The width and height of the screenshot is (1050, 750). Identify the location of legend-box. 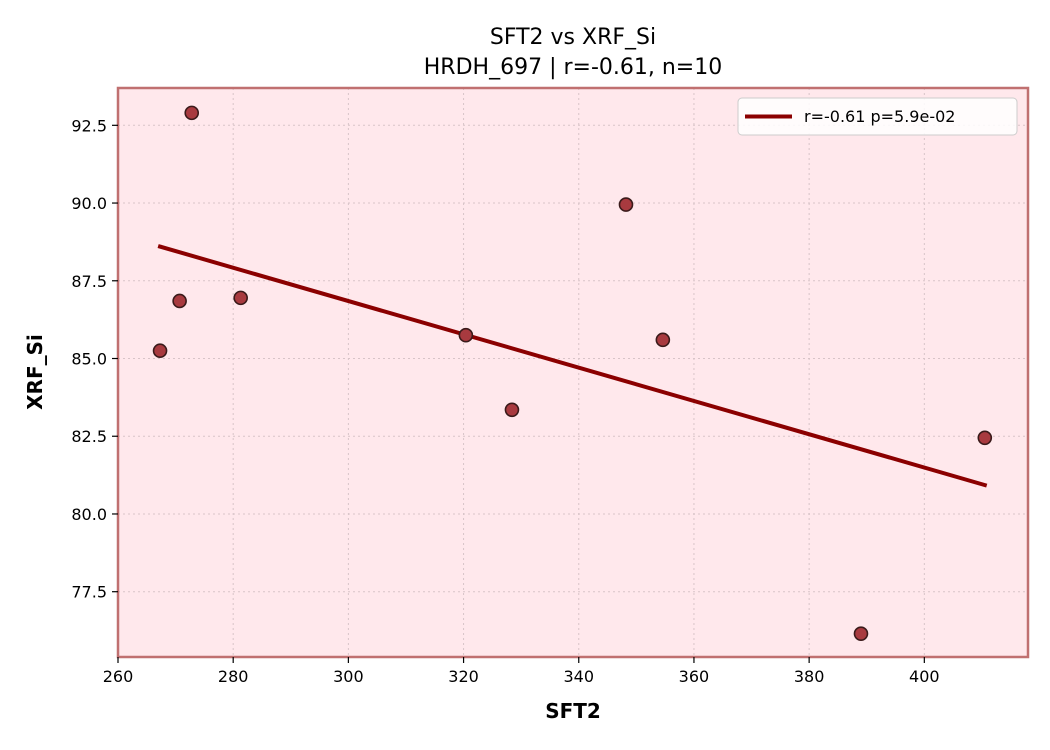
(877, 116).